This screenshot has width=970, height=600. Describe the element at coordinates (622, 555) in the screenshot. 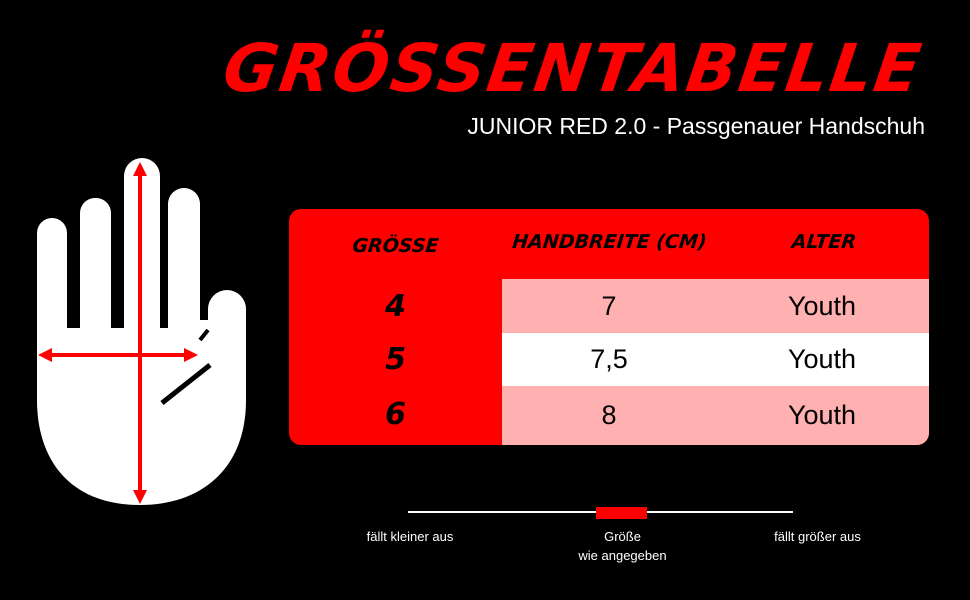

I see `fit-label-true-size-2: wie angegeben` at that location.